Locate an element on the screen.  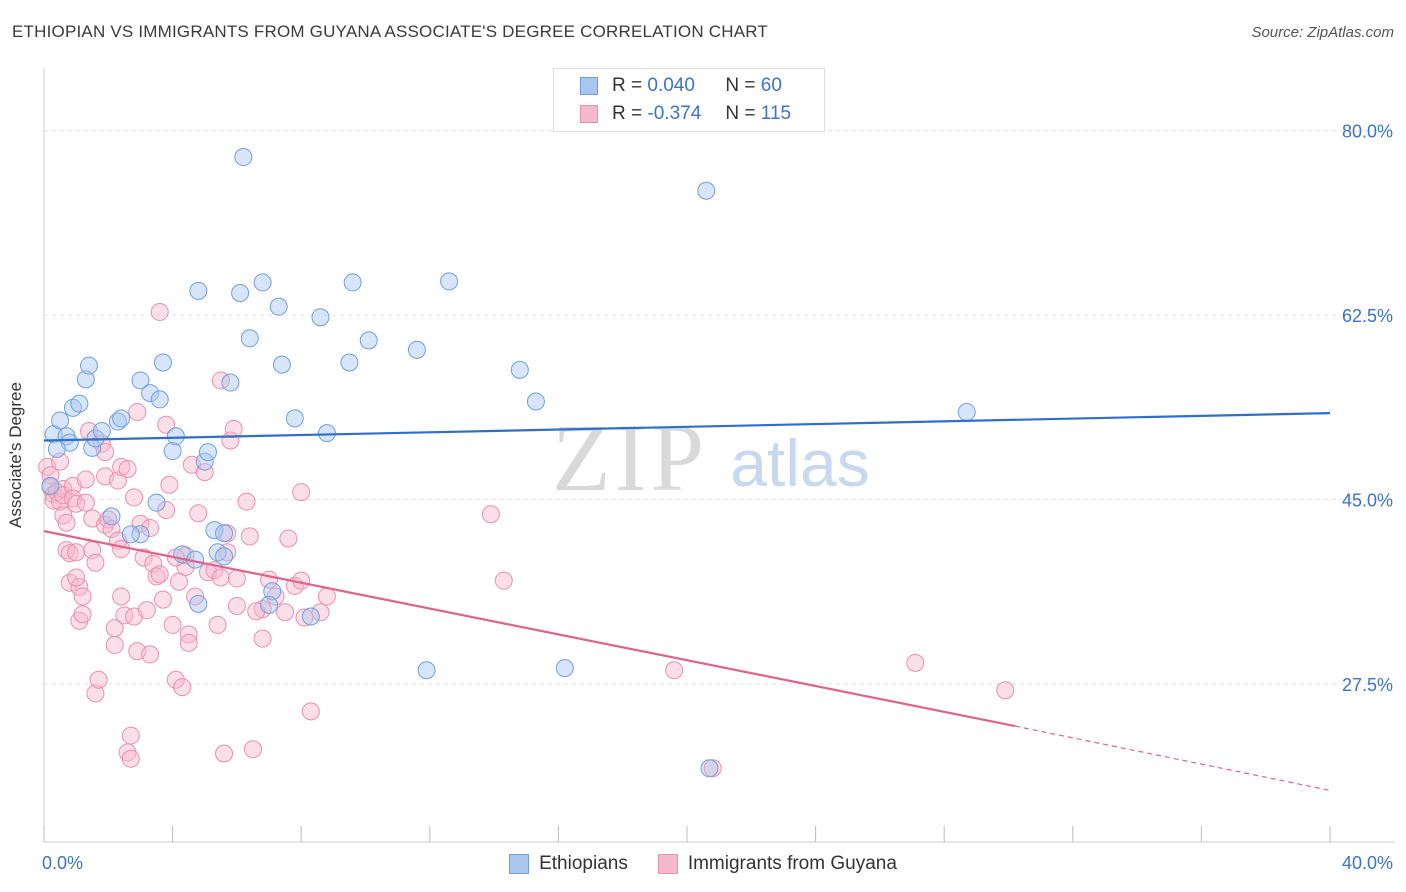
y-tick-label: 27.5% is located at coordinates (1367, 685).